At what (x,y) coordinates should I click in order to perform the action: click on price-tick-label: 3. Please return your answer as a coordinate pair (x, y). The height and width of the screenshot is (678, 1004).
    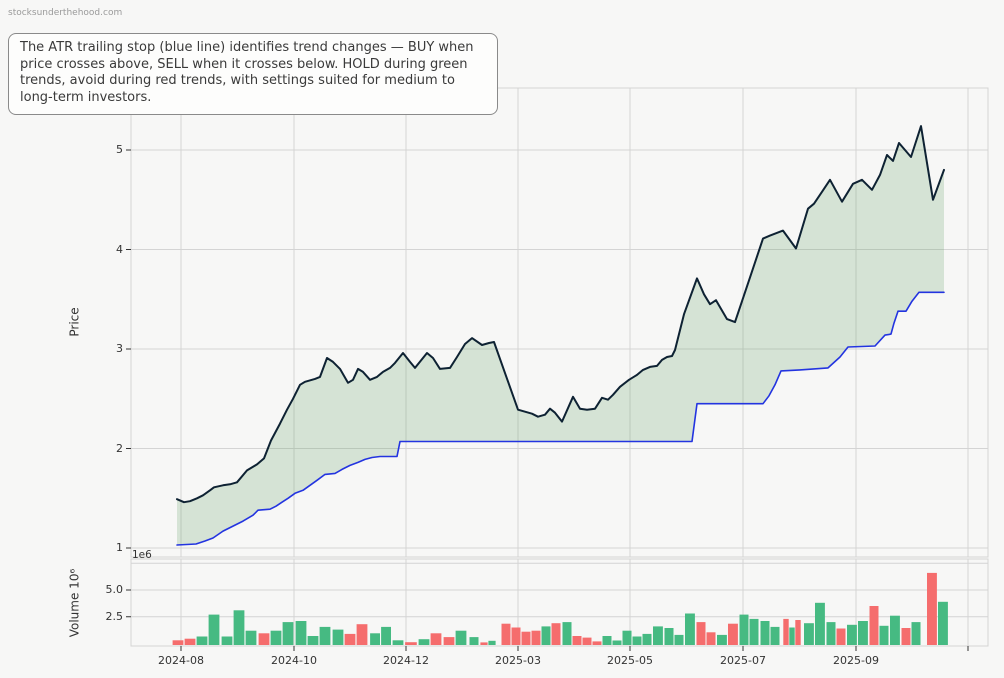
    Looking at the image, I should click on (119, 348).